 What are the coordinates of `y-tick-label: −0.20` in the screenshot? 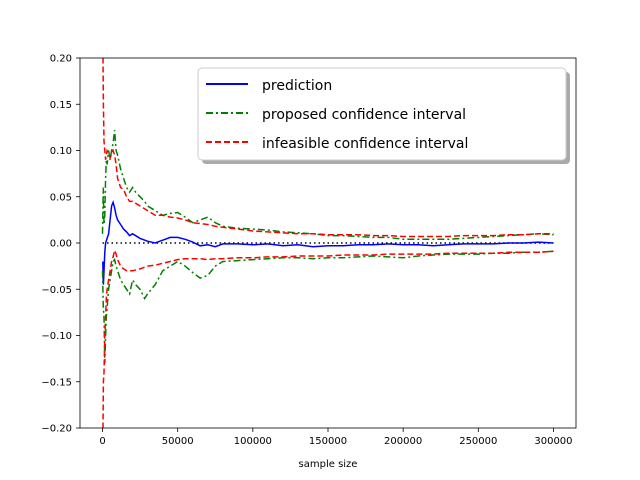 It's located at (56, 429).